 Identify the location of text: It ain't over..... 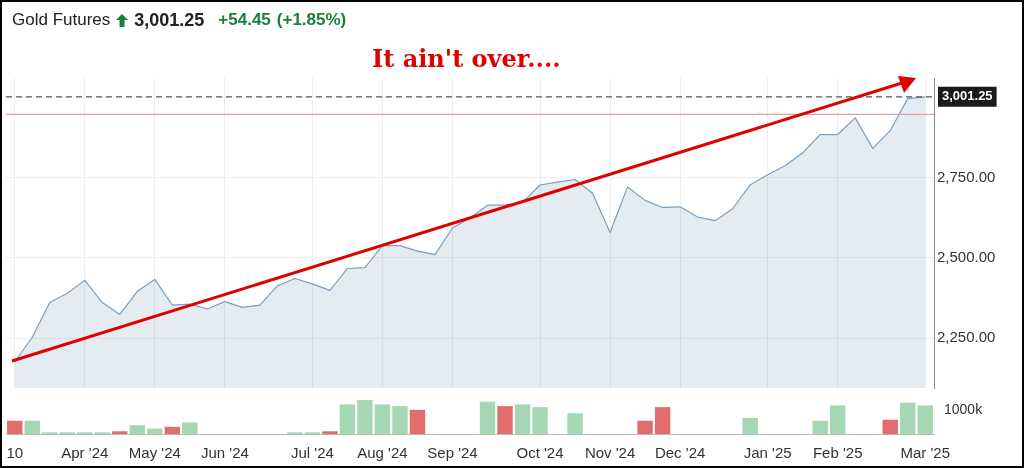
(466, 58).